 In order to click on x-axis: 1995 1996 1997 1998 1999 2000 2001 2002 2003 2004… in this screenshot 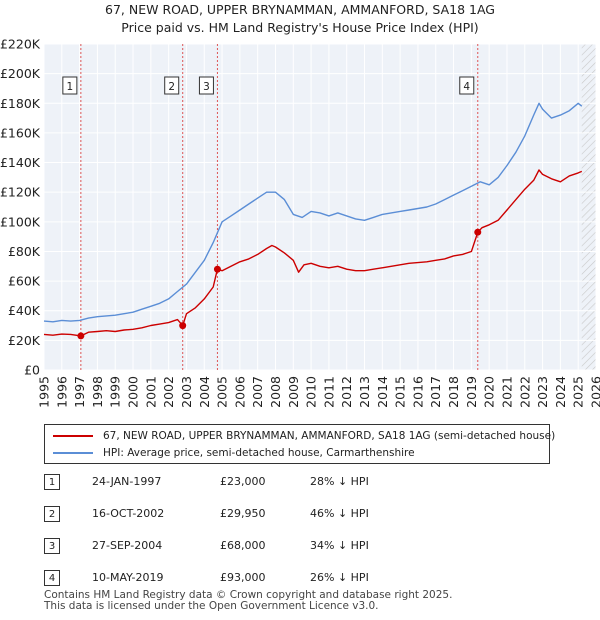, I will do `click(318, 392)`.